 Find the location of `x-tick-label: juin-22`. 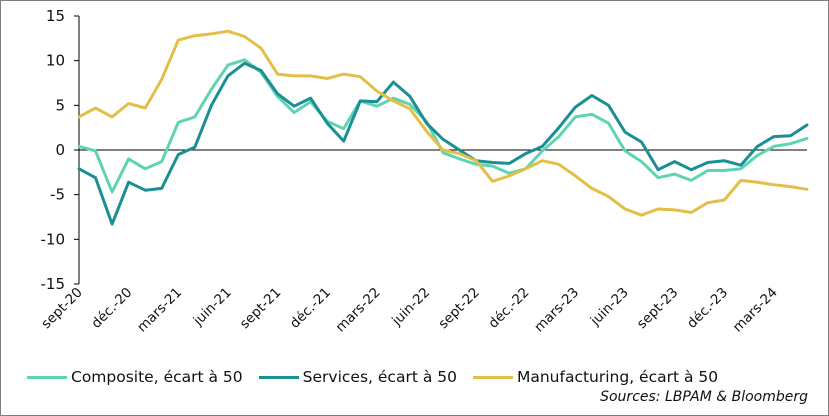

x-tick-label: juin-22 is located at coordinates (410, 307).